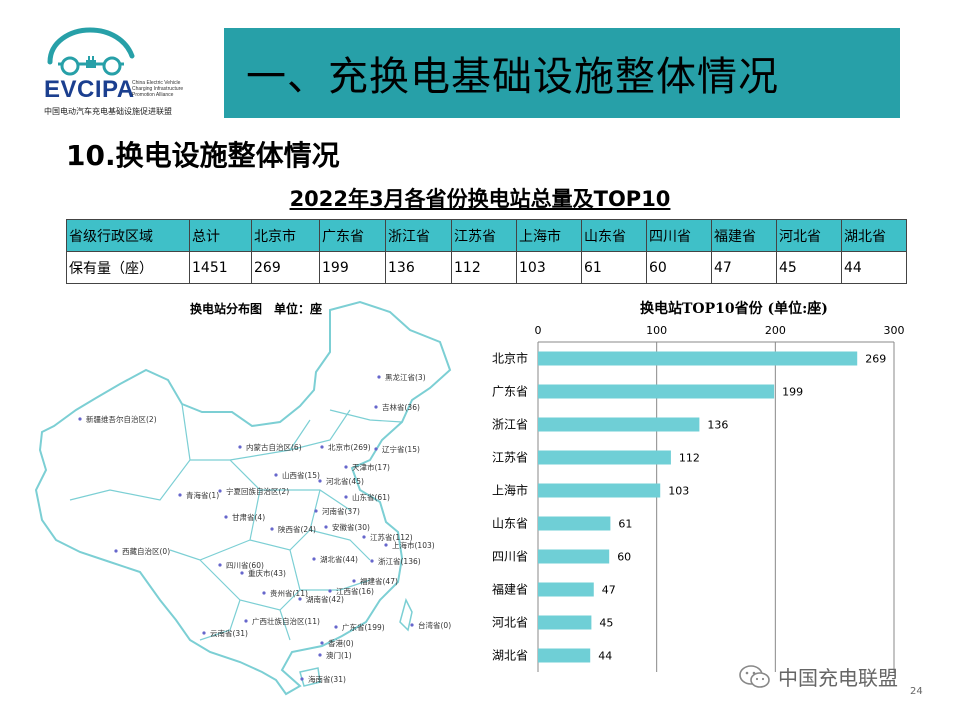 This screenshot has height=720, width=960. Describe the element at coordinates (128, 267) in the screenshot. I see `table-cell: 保有量（座）` at that location.